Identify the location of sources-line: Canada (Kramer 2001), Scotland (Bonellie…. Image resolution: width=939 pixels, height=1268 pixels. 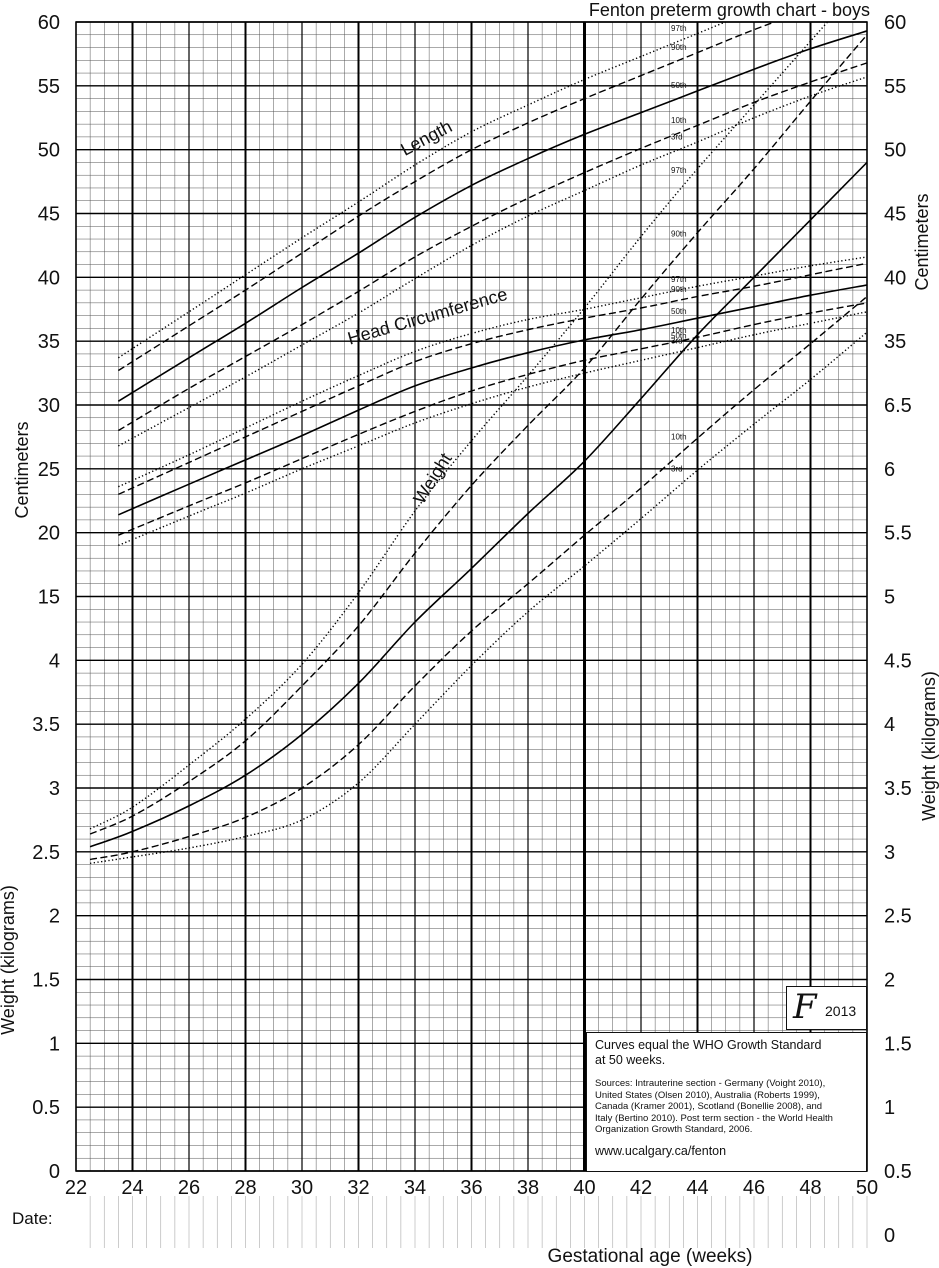
(709, 1106).